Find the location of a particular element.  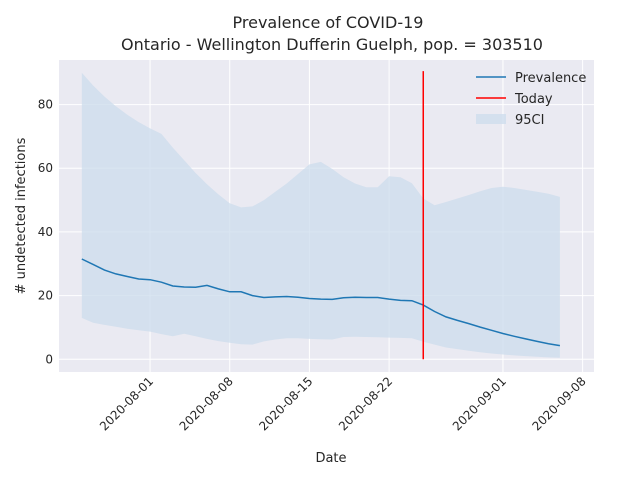

y-tick-label: 0 is located at coordinates (49, 359).